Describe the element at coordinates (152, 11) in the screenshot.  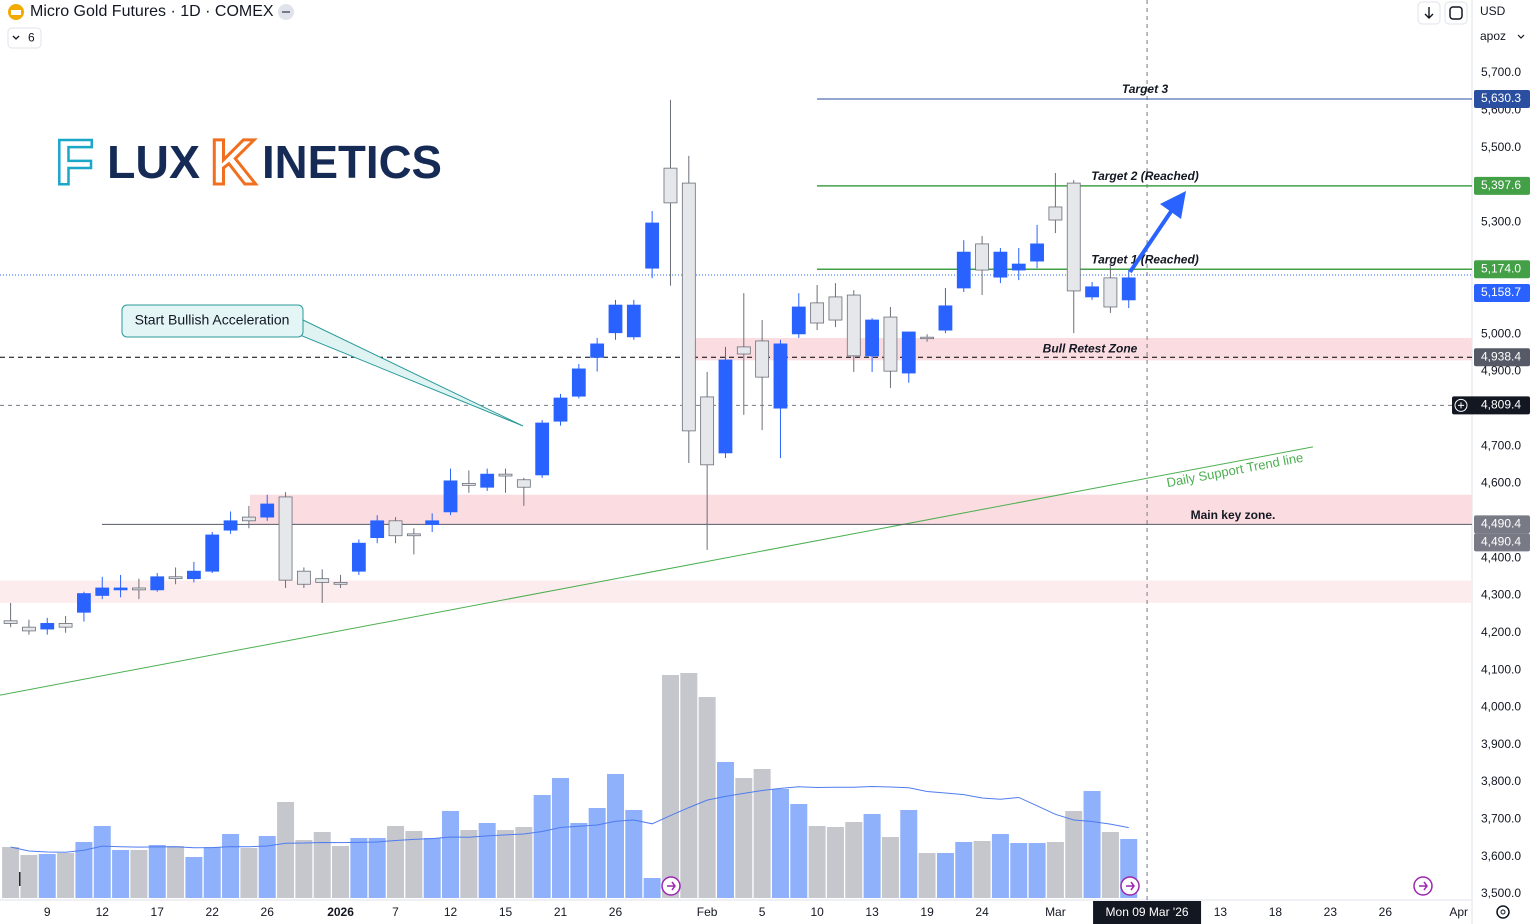
I see `symbol-title: Micro Gold Futures · 1D · COMEX` at that location.